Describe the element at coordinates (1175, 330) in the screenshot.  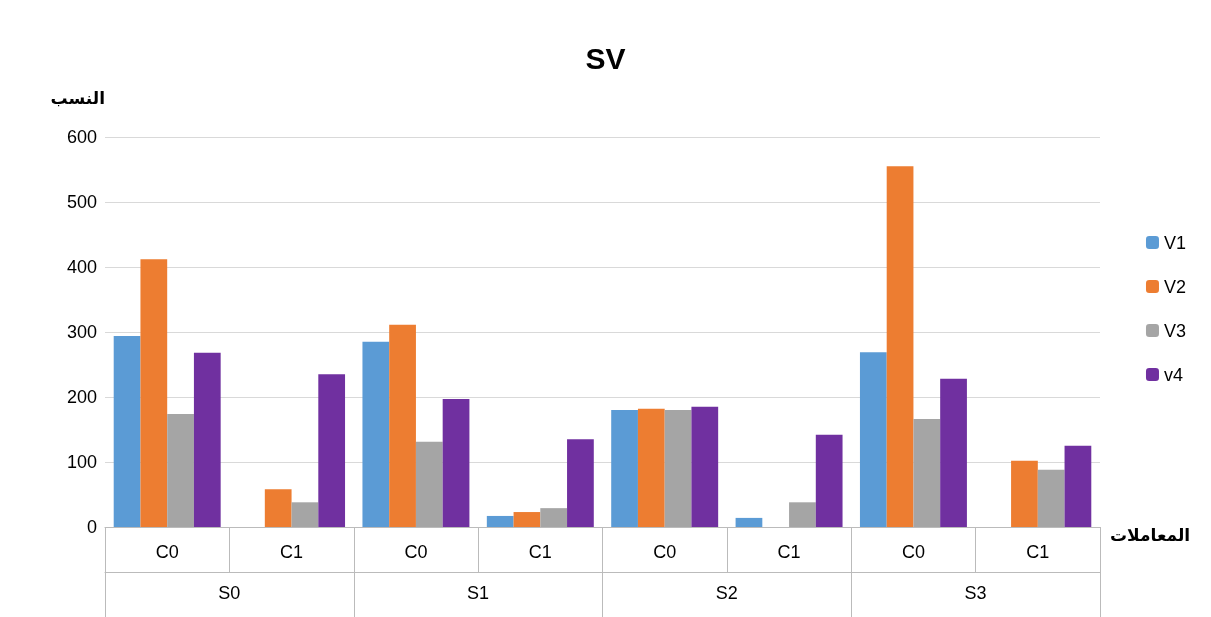
I see `legend-label: V3` at that location.